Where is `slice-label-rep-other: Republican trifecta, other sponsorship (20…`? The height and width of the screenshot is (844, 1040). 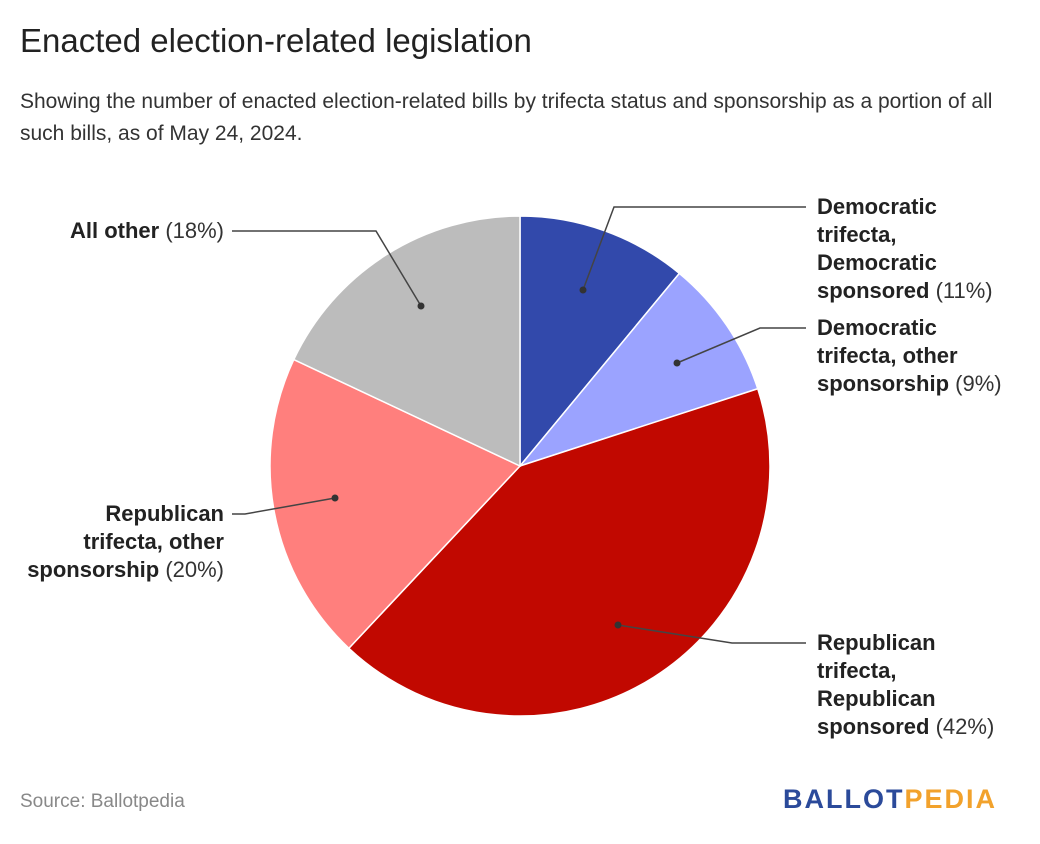
slice-label-rep-other: Republican trifecta, other sponsorship (20… is located at coordinates (125, 541).